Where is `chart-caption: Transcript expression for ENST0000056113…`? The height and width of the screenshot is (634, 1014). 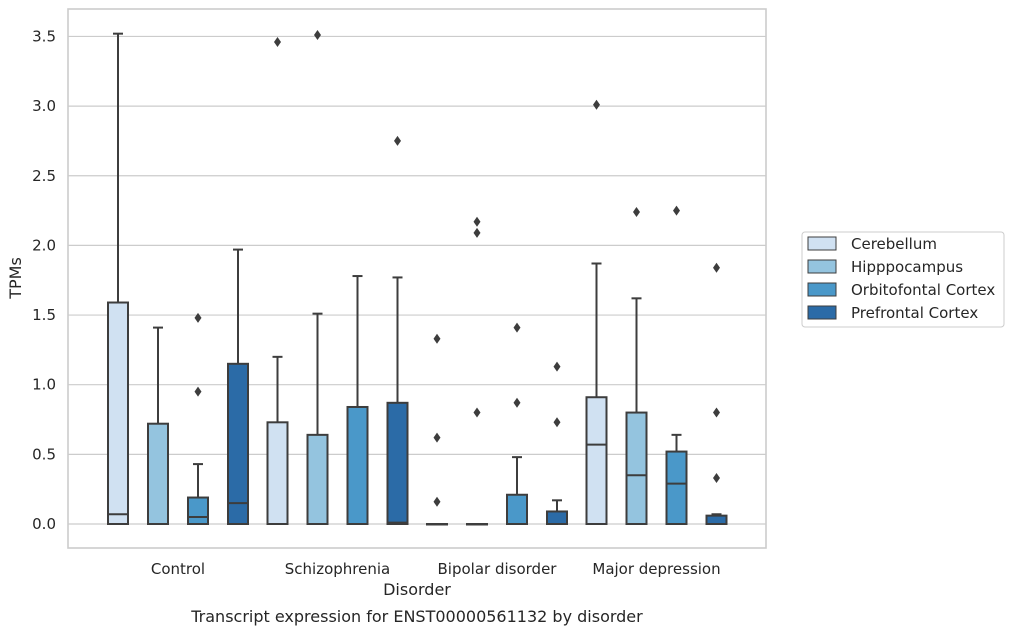 chart-caption: Transcript expression for ENST0000056113… is located at coordinates (416, 616).